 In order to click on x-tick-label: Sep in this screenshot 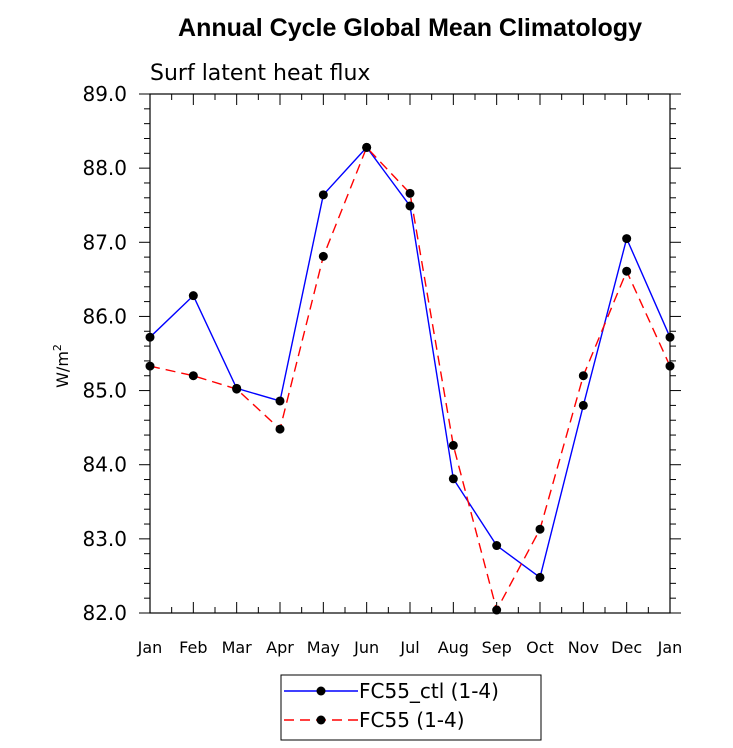, I will do `click(497, 647)`.